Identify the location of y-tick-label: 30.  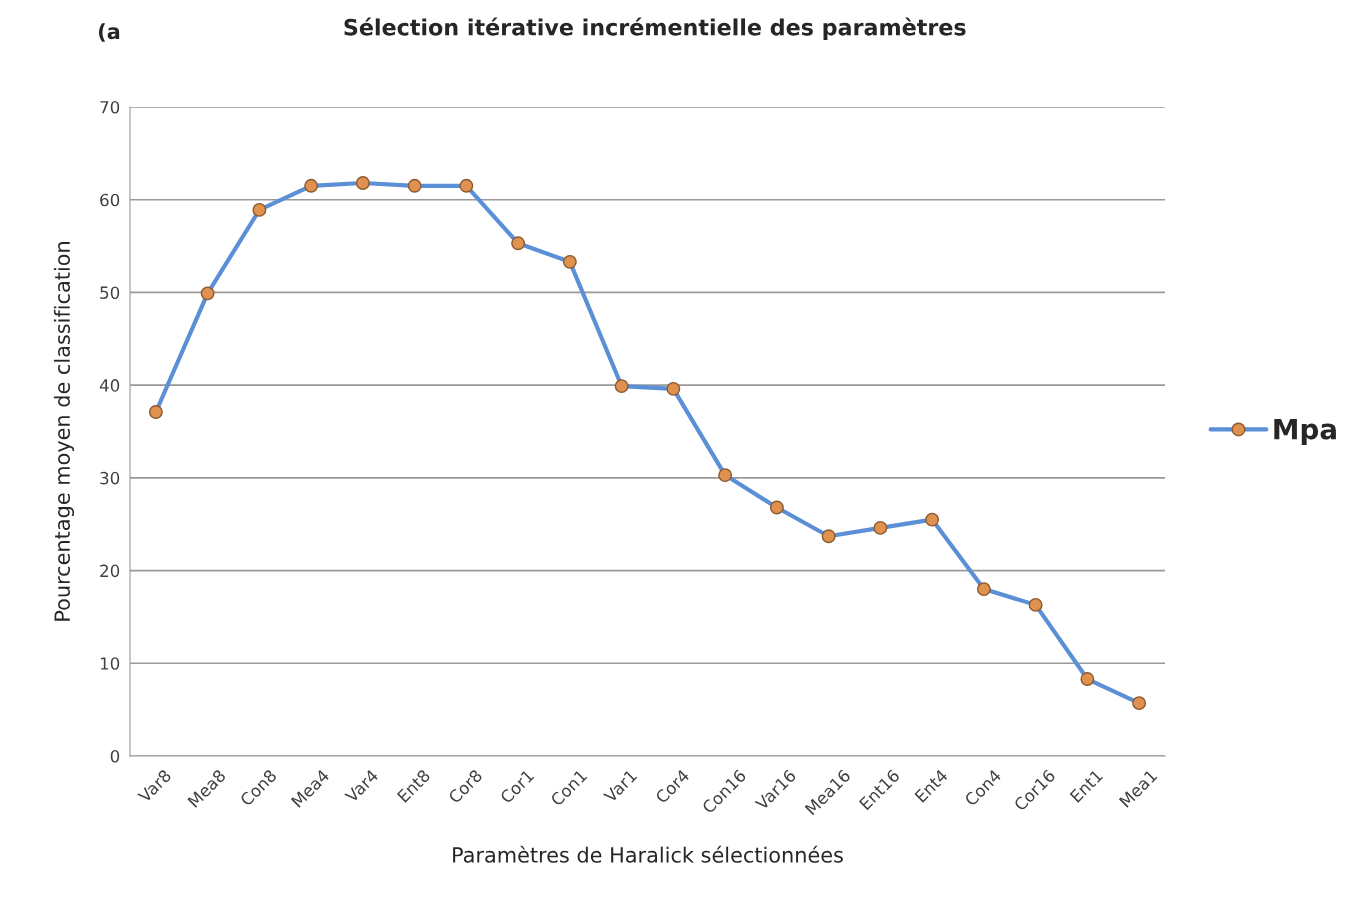
(110, 478).